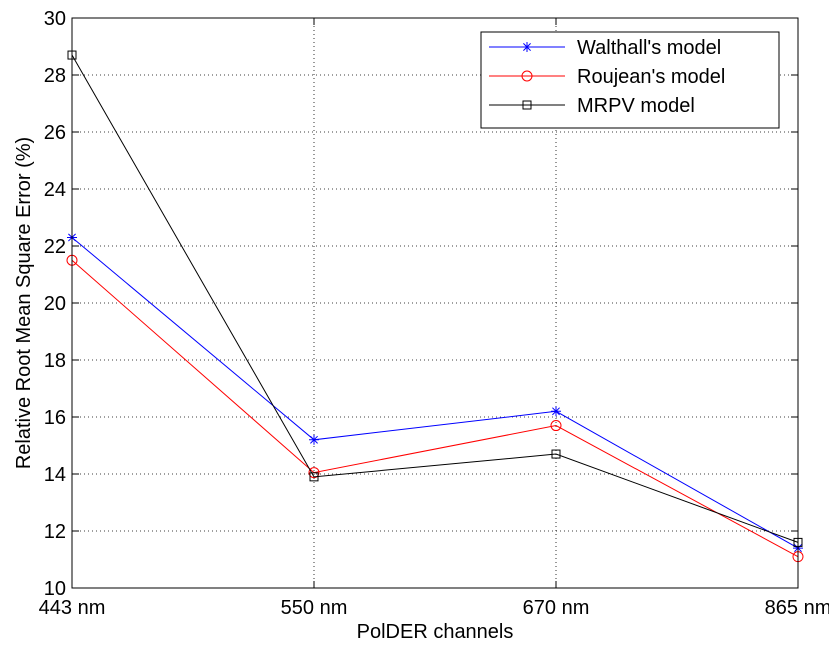 Image resolution: width=829 pixels, height=645 pixels. What do you see at coordinates (55, 589) in the screenshot?
I see `y-tick-label: 10` at bounding box center [55, 589].